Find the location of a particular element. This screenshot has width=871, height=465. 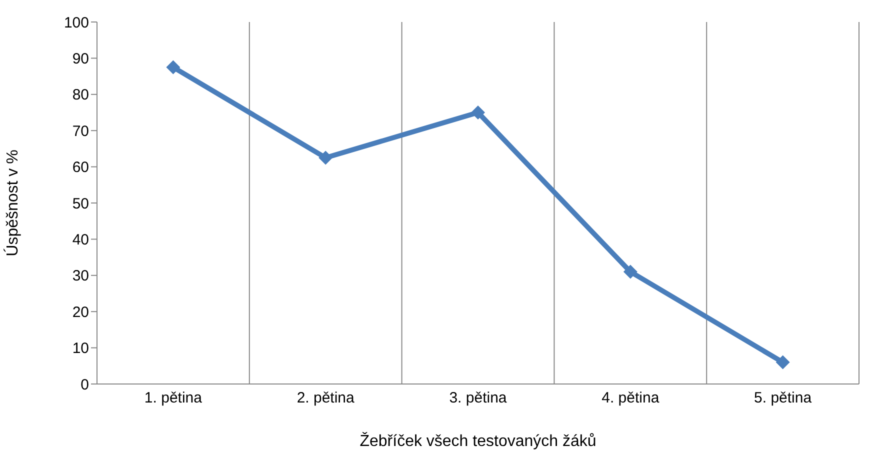

y-tick-label: 80 is located at coordinates (80, 95).